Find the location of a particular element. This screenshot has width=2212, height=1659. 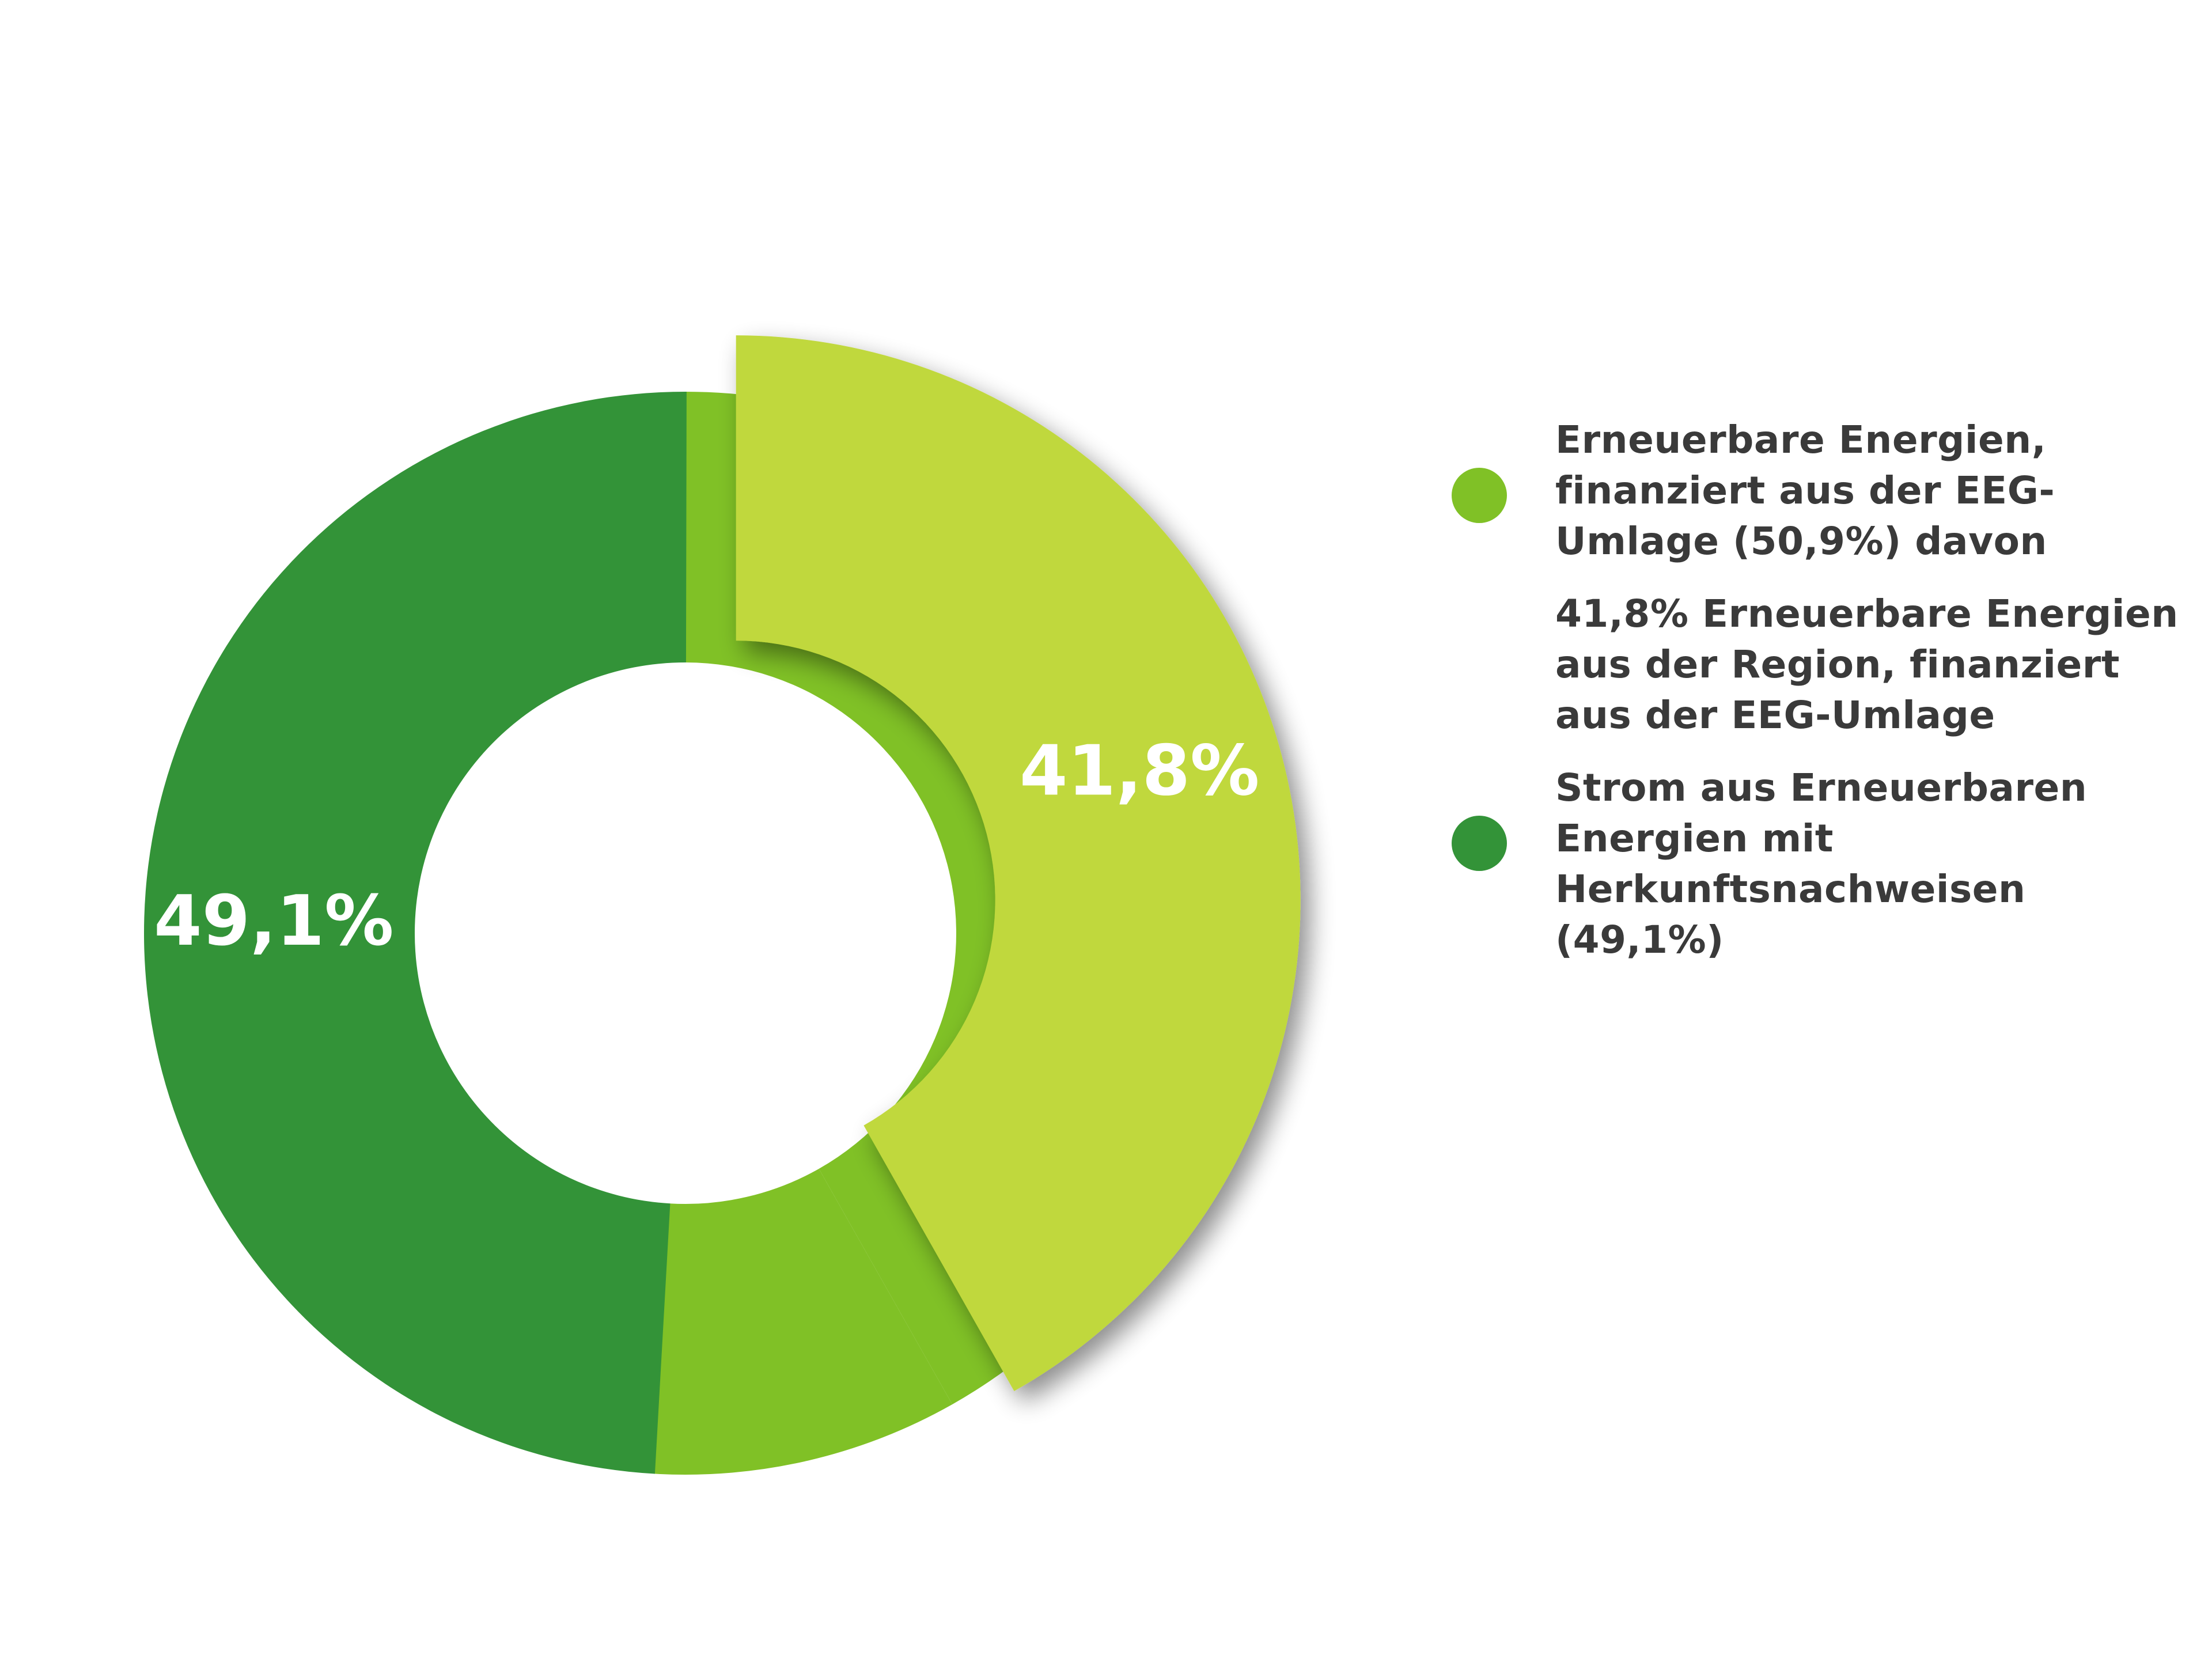

slice-label-herkunft: 49,1% is located at coordinates (273, 921).